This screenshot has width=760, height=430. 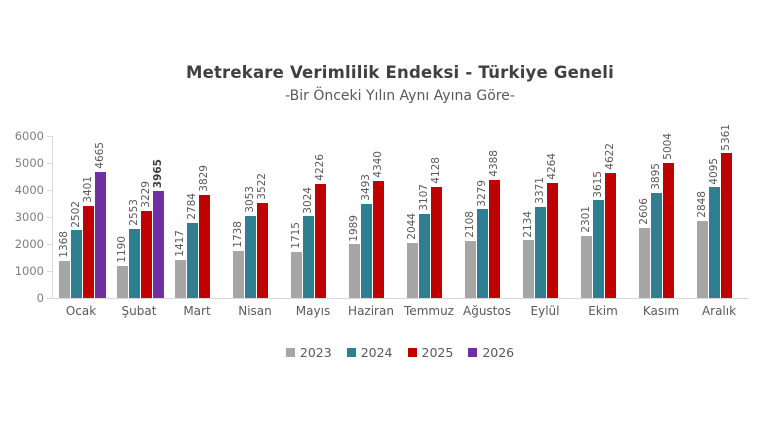 What do you see at coordinates (308, 257) in the screenshot?
I see `bar-2024-Mayıs` at bounding box center [308, 257].